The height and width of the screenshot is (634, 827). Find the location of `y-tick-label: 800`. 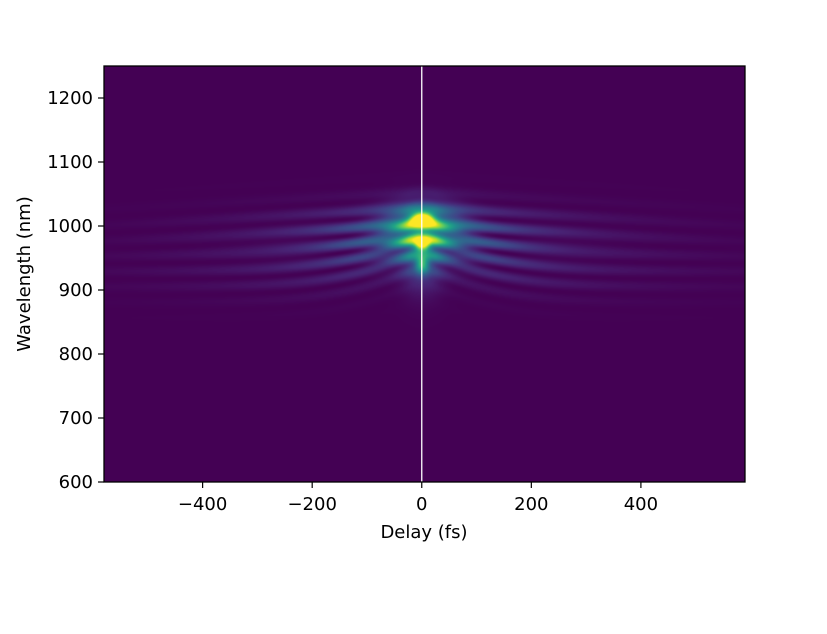

y-tick-label: 800 is located at coordinates (76, 354).